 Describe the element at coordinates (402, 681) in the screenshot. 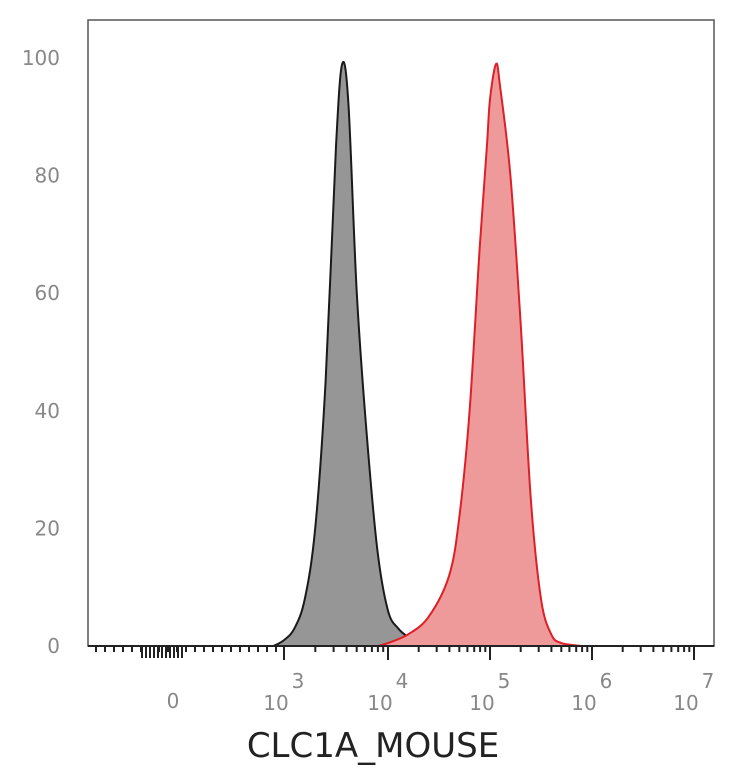

I see `x-tick-label-exponent: 4` at that location.